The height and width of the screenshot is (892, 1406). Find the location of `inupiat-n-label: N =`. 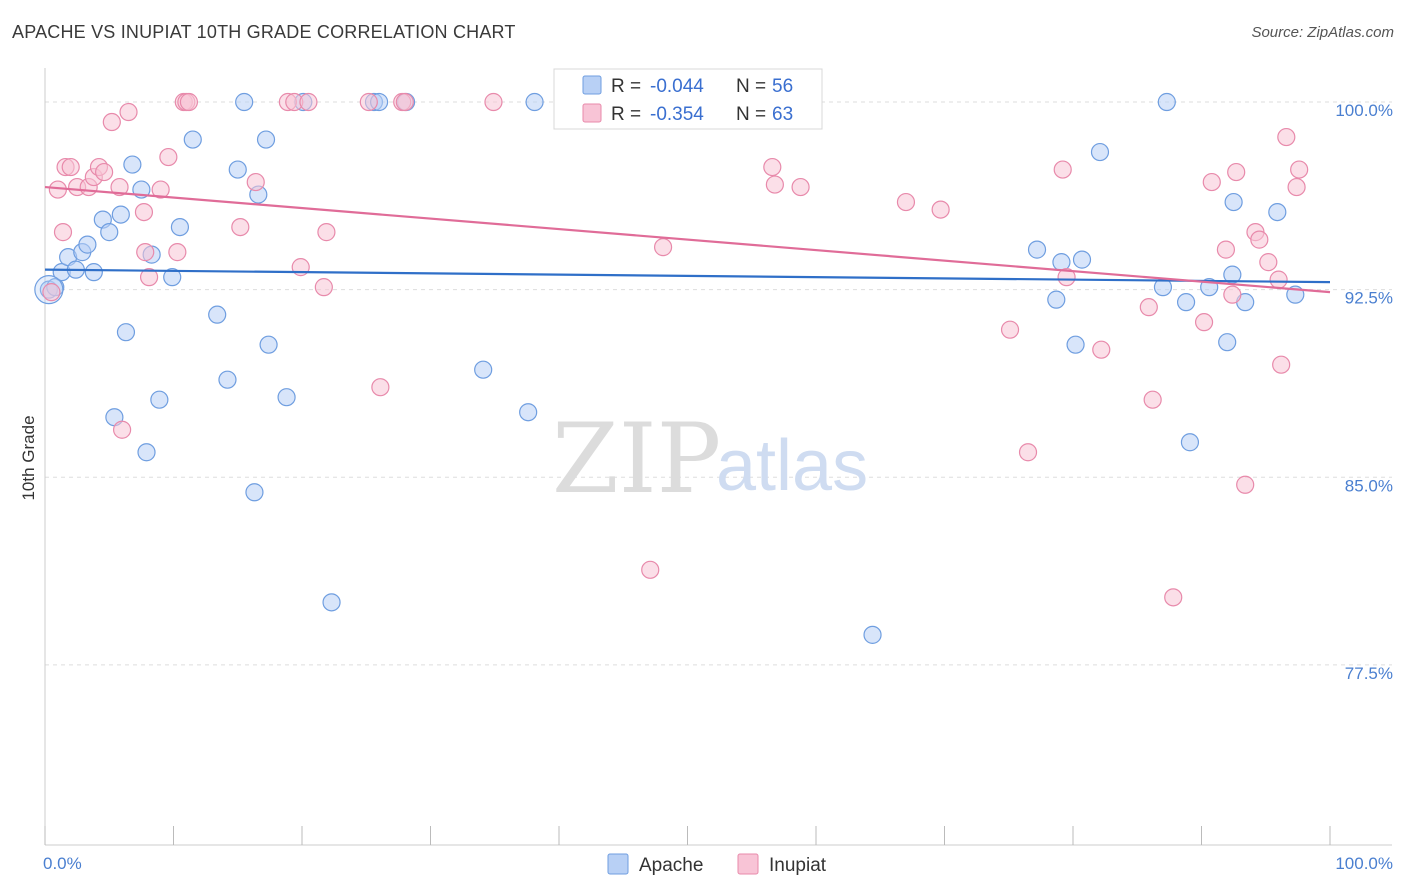

inupiat-n-label: N = is located at coordinates (751, 114).